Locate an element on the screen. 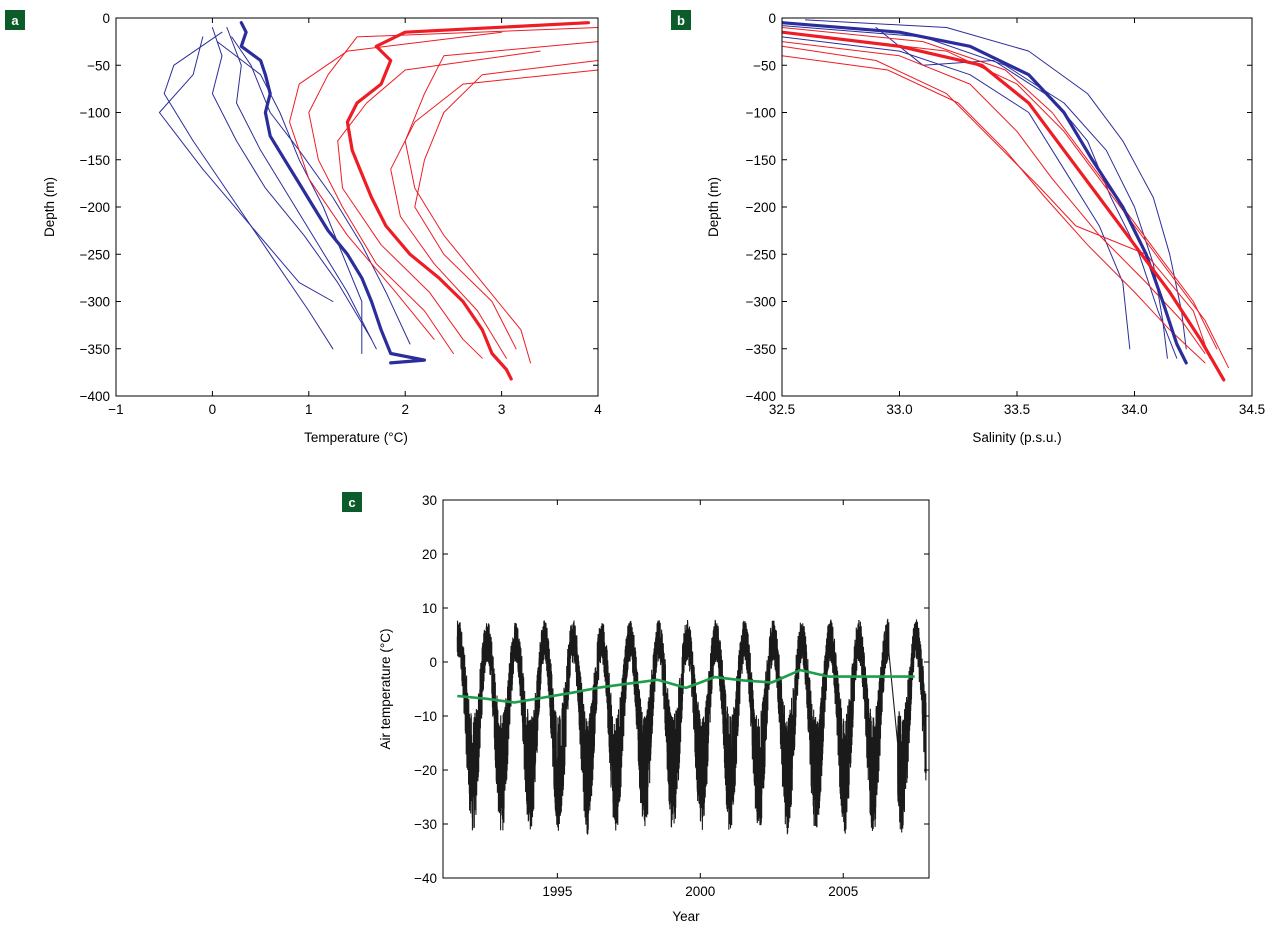 The width and height of the screenshot is (1277, 930). panel-a-badge is located at coordinates (15, 20).